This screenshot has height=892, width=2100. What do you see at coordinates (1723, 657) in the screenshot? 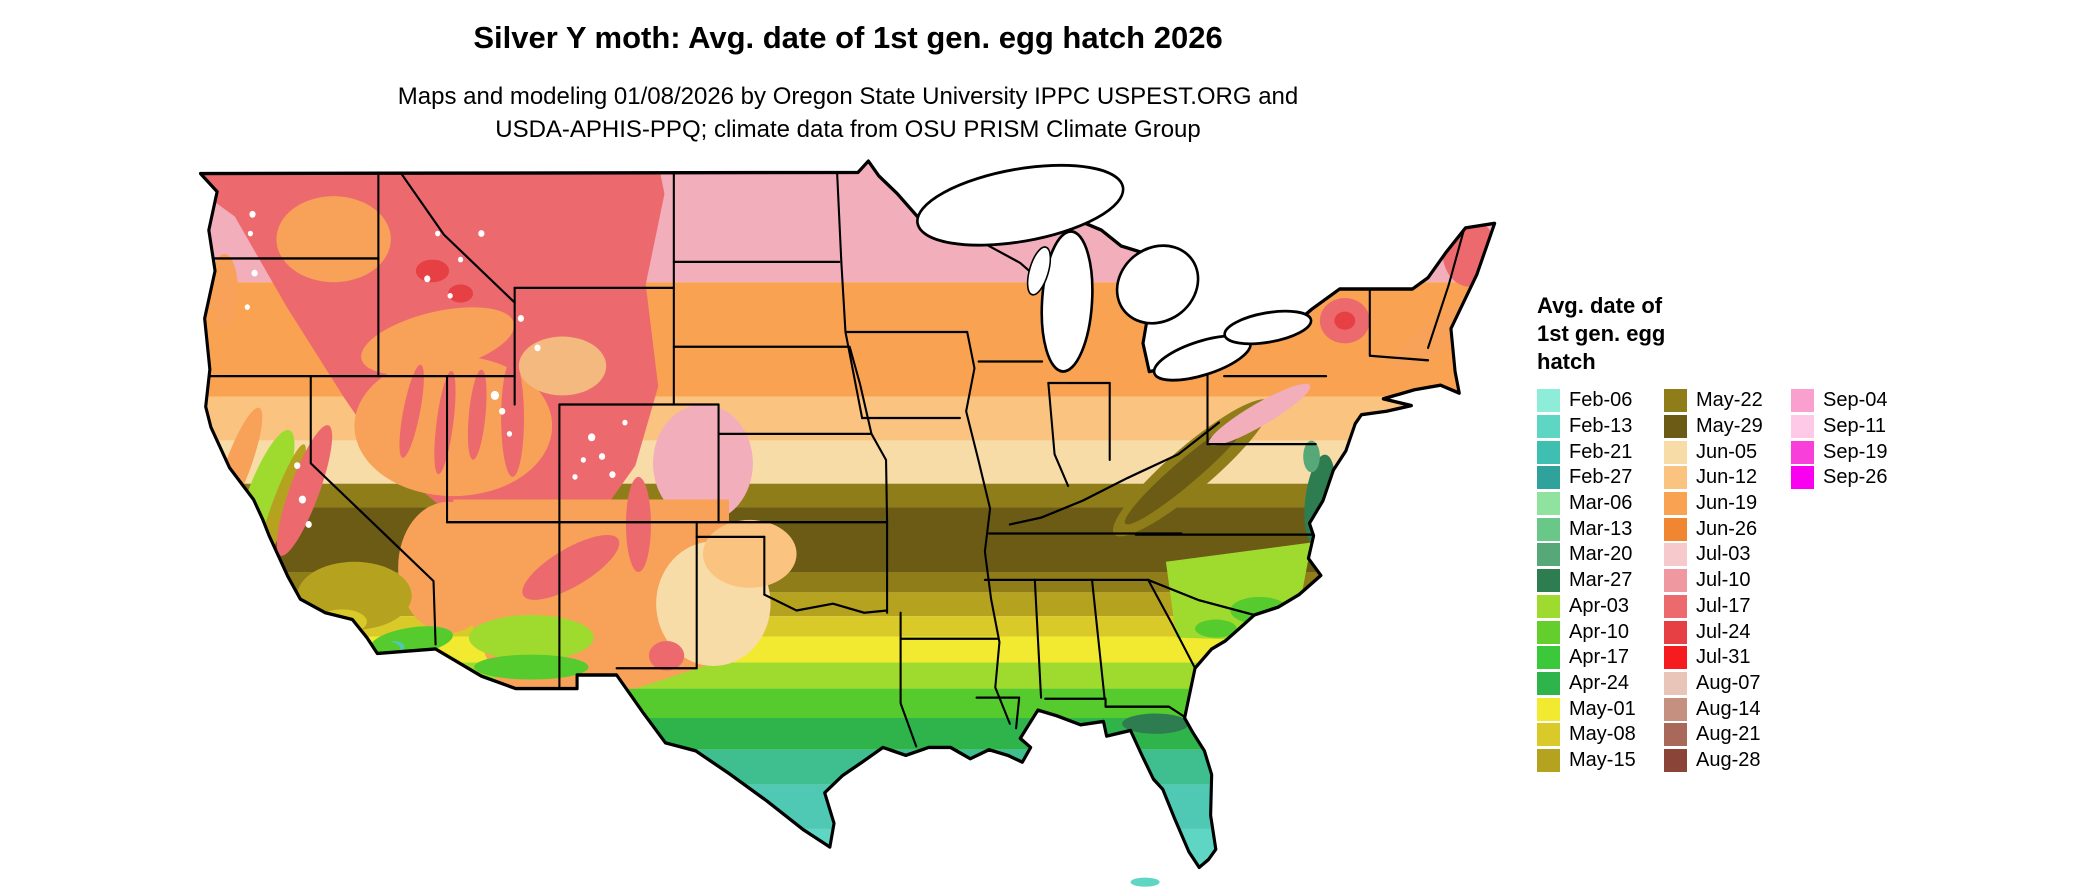
I see `legend-label: Jul-31` at bounding box center [1723, 657].